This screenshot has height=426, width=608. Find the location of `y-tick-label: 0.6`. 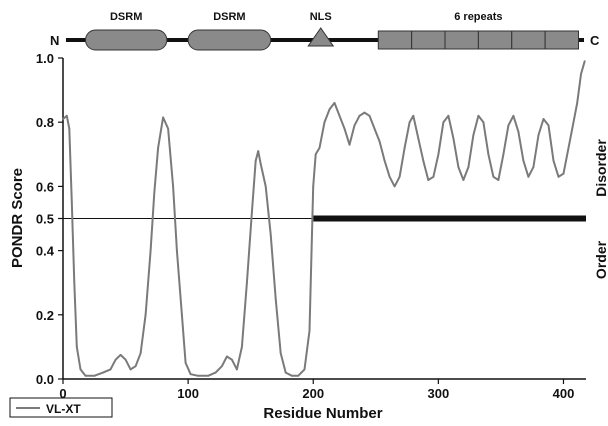

y-tick-label: 0.6 is located at coordinates (45, 186).